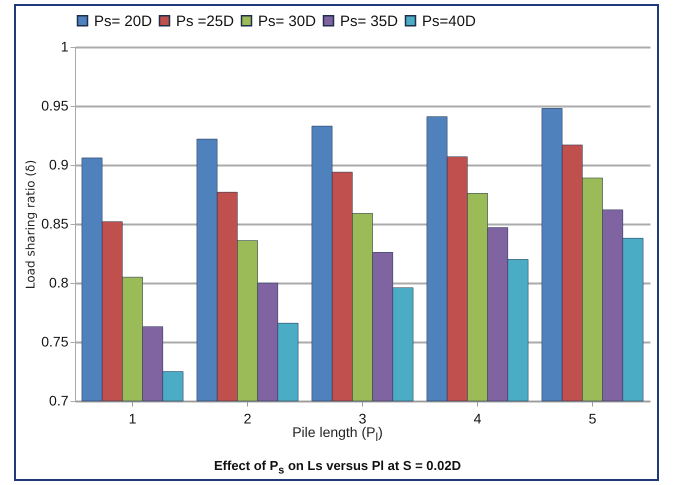  I want to click on text: Effect of P$_{s}$ on Ls versus Pl at S = 0.02D, so click(337, 467).